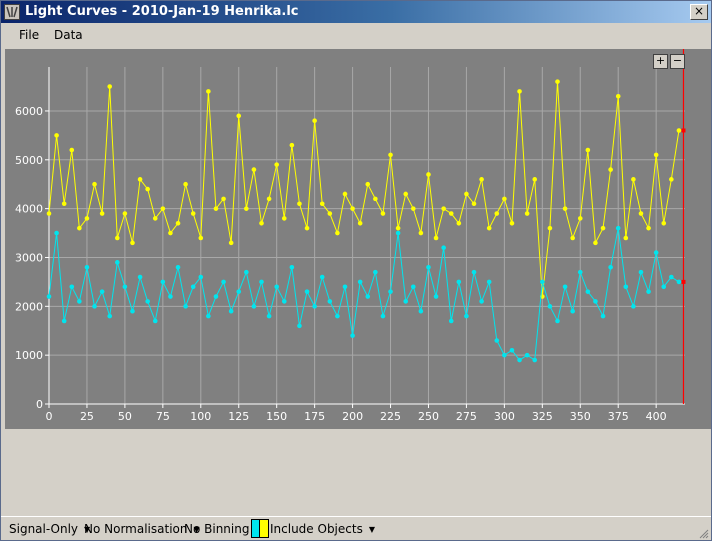 Image resolution: width=712 pixels, height=541 pixels. I want to click on x-tick-label: 50, so click(125, 416).